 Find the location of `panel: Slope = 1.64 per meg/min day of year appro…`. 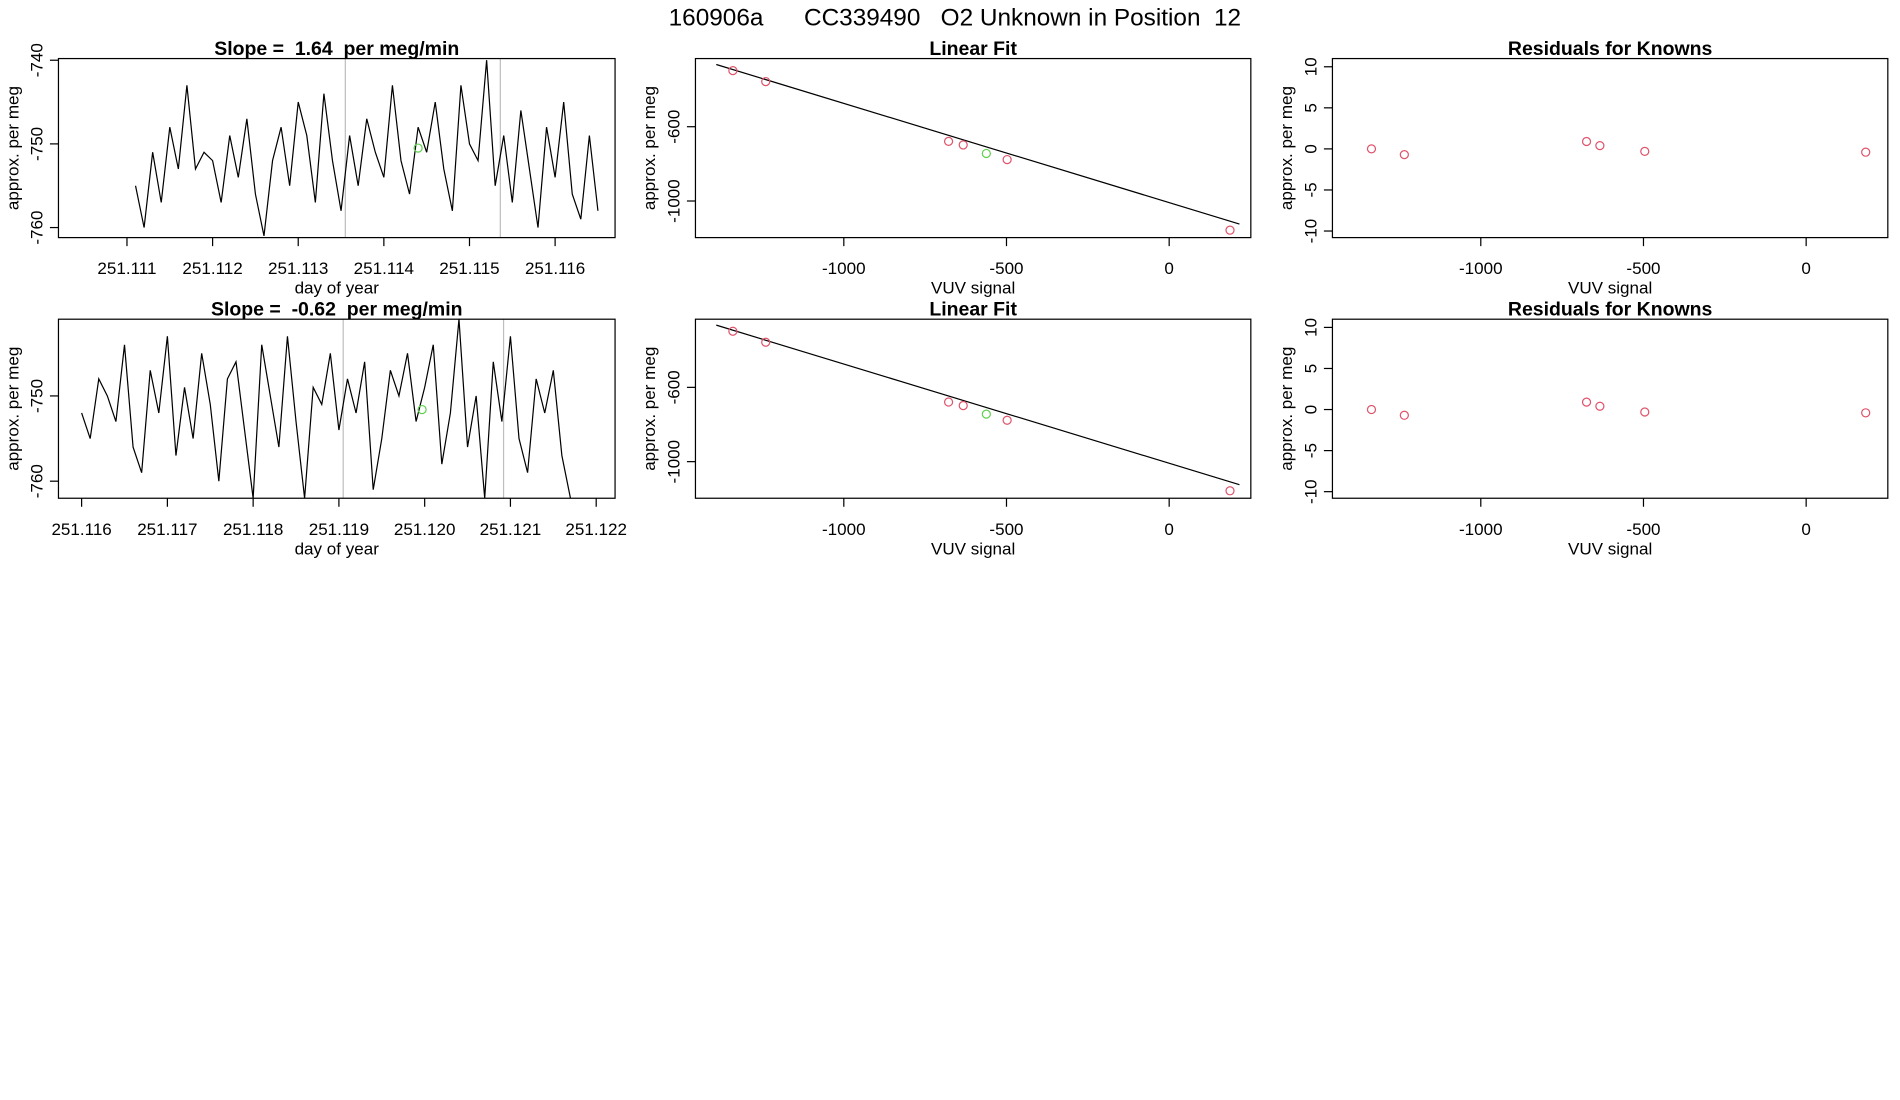

panel: Slope = 1.64 per meg/min day of year appro… is located at coordinates (309, 168).